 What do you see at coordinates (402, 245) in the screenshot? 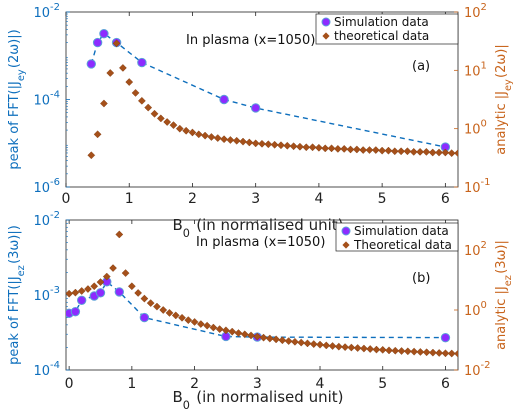
I see `legend-theoretical-label: Theoretical data` at bounding box center [402, 245].